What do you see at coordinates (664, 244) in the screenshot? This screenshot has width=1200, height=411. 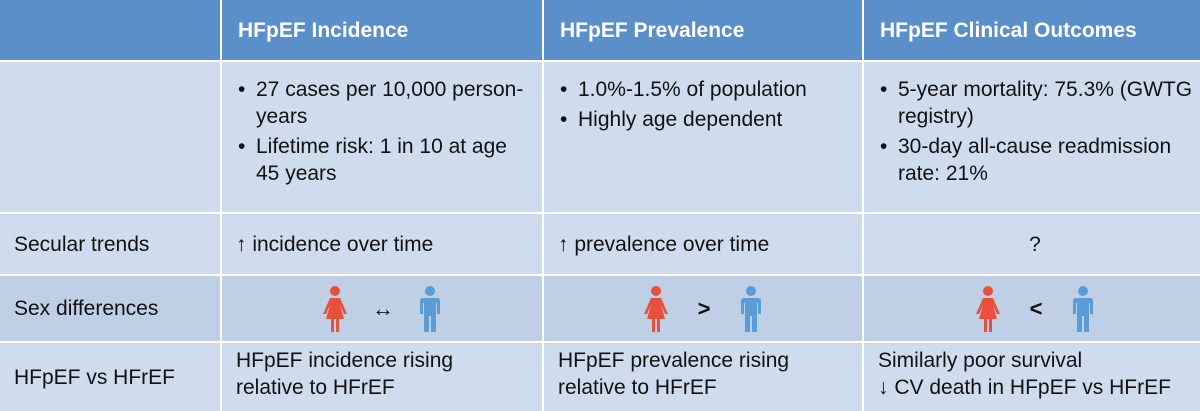 I see `secular-prevalence-text: ↑ prevalence over time` at bounding box center [664, 244].